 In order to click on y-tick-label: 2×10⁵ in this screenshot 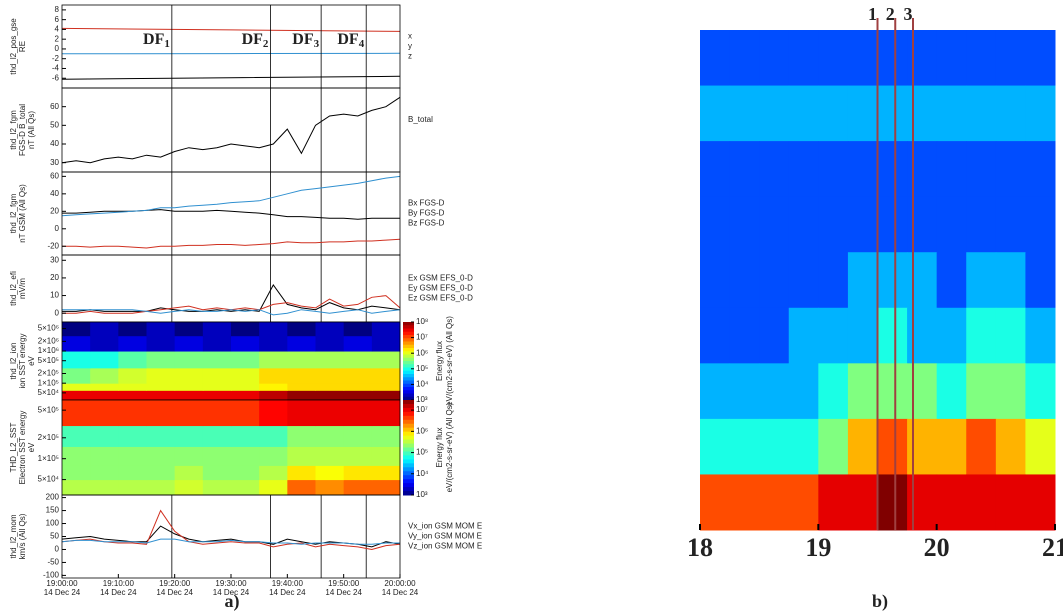, I will do `click(48, 437)`.